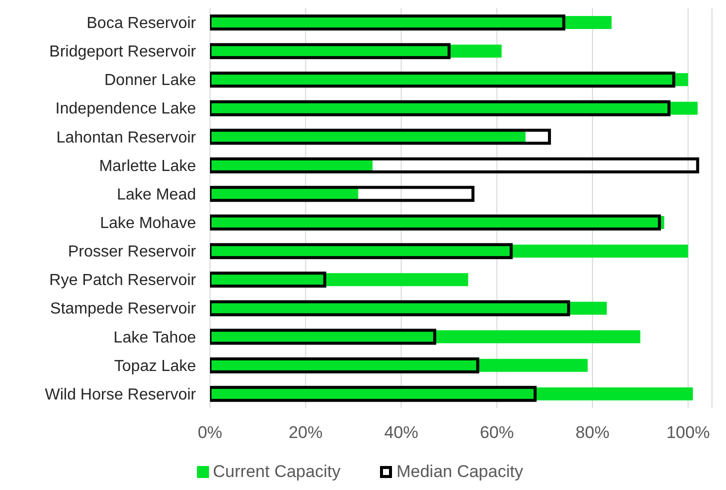  Describe the element at coordinates (123, 52) in the screenshot. I see `y-tick-label: Bridgeport Reservoir` at that location.